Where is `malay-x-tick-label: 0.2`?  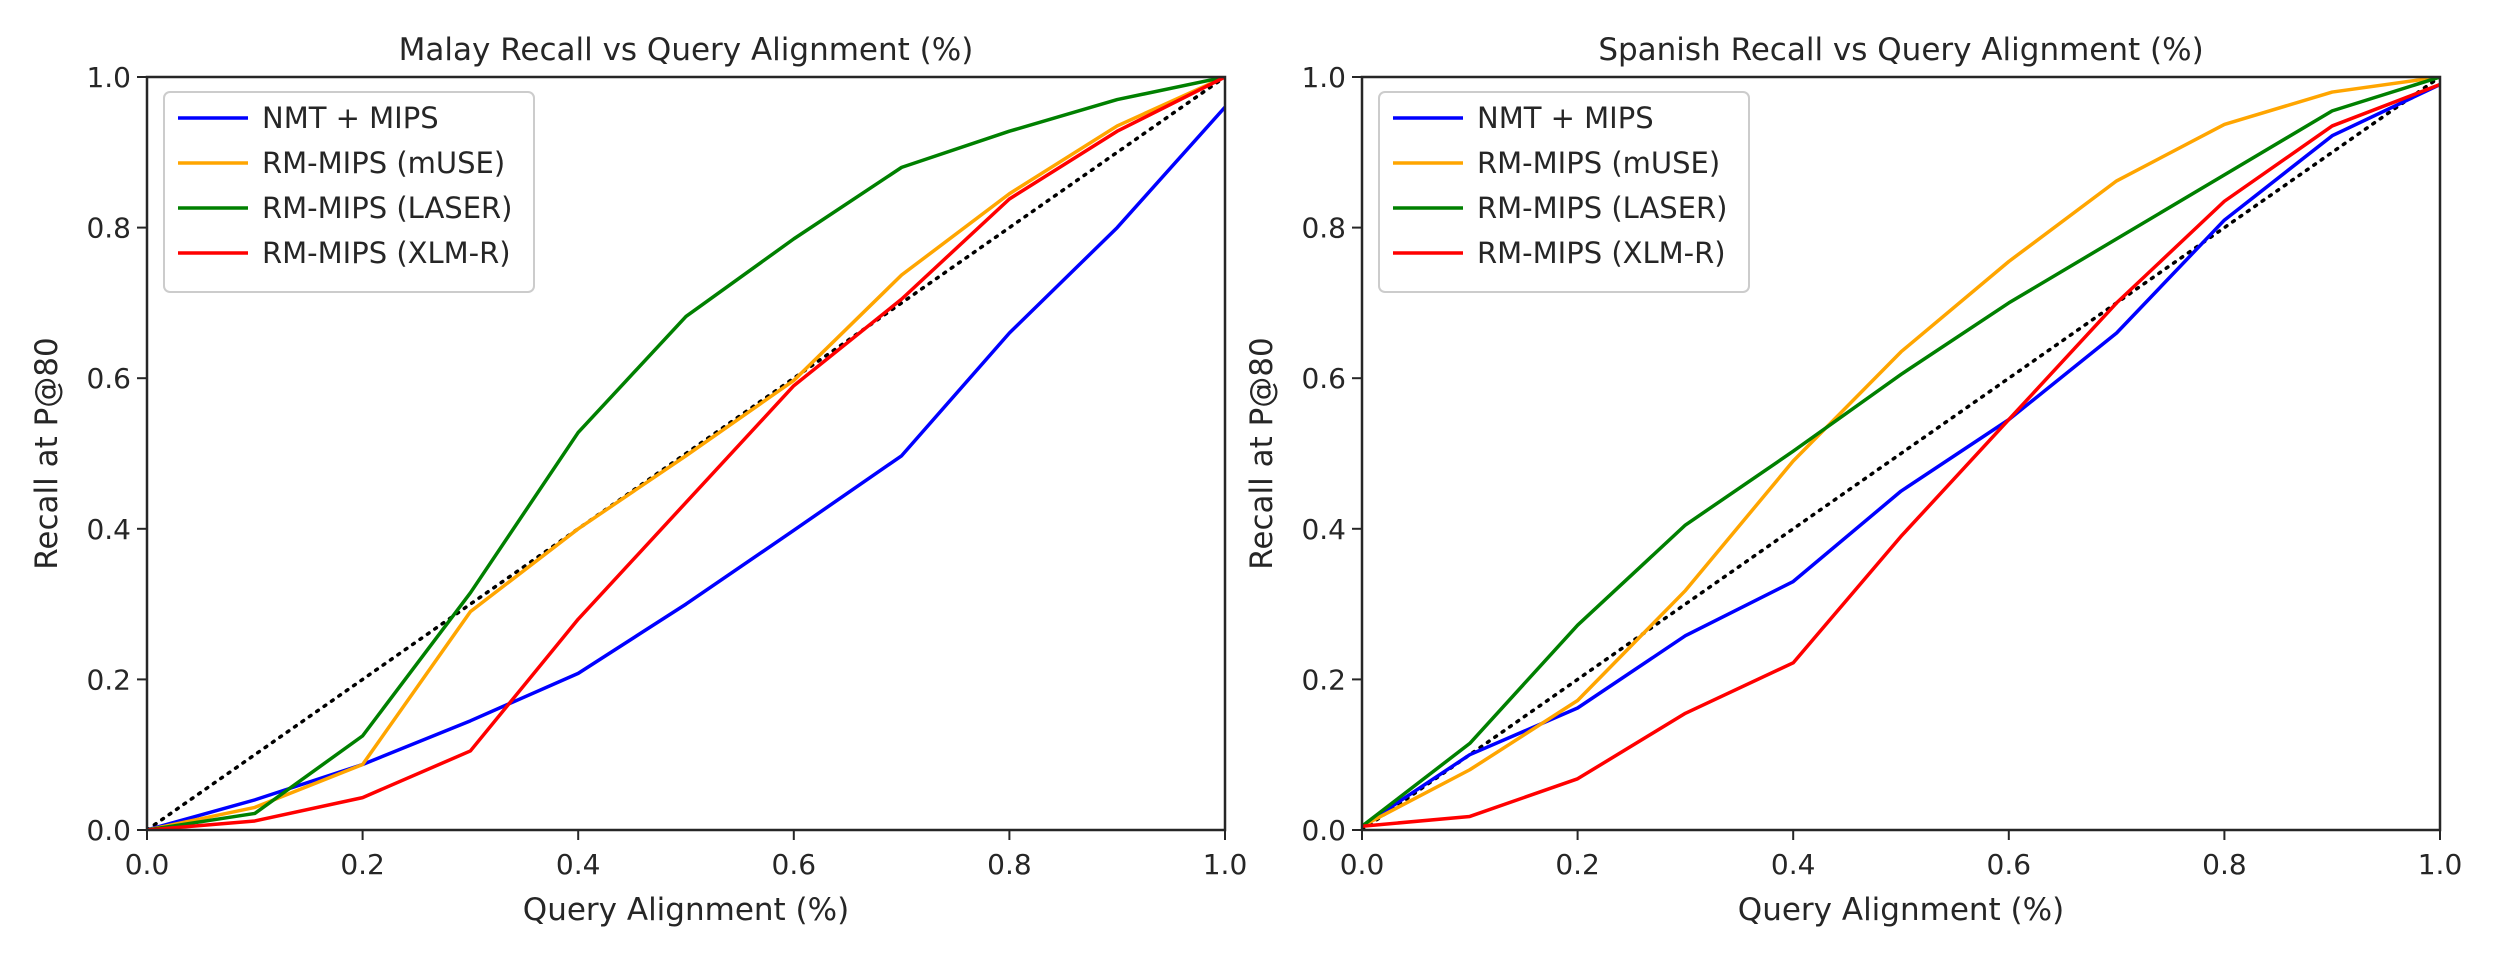 malay-x-tick-label: 0.2 is located at coordinates (362, 864).